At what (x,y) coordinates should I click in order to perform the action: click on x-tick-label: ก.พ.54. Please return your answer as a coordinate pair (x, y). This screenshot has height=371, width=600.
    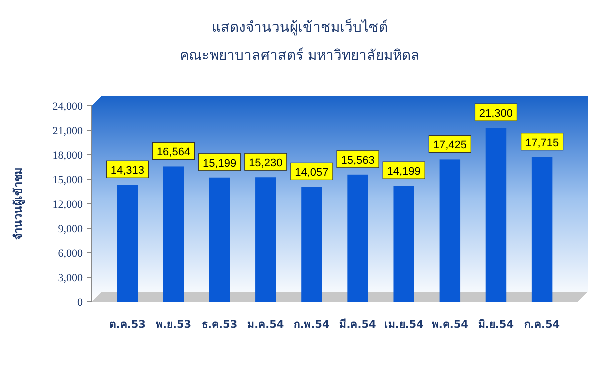
    Looking at the image, I should click on (312, 325).